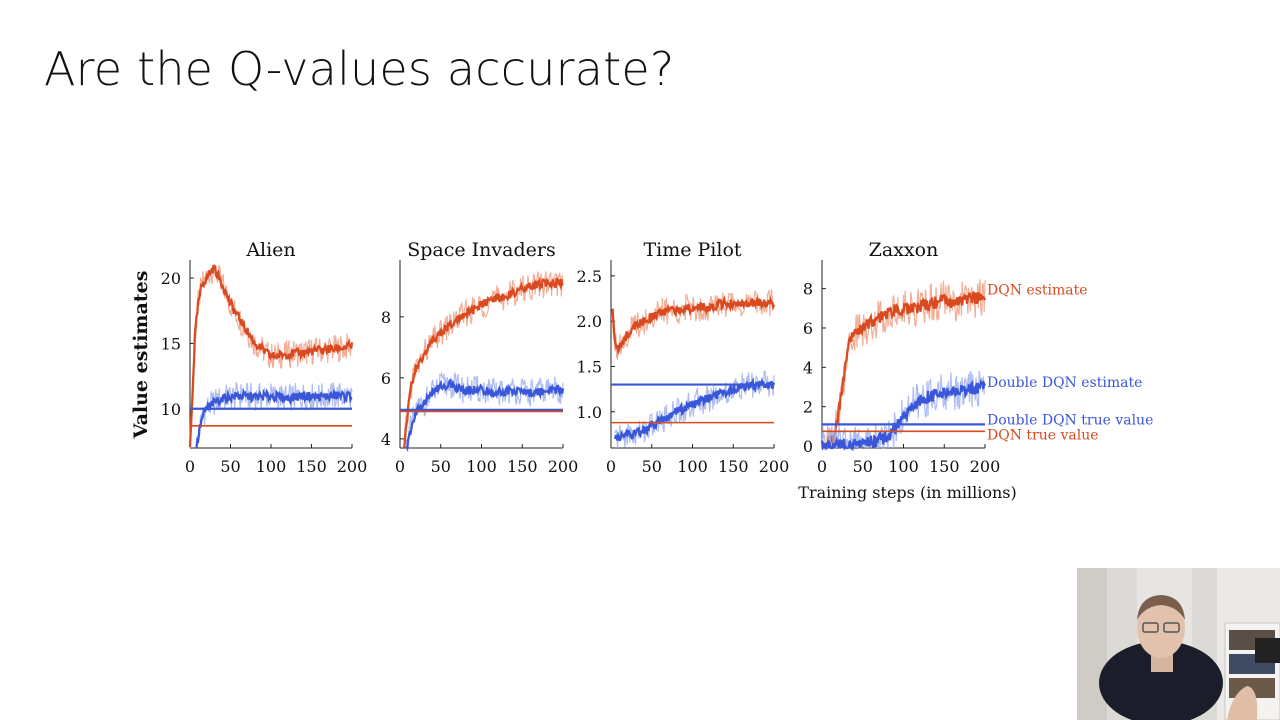  Describe the element at coordinates (171, 343) in the screenshot. I see `y-tick-label: 15` at that location.